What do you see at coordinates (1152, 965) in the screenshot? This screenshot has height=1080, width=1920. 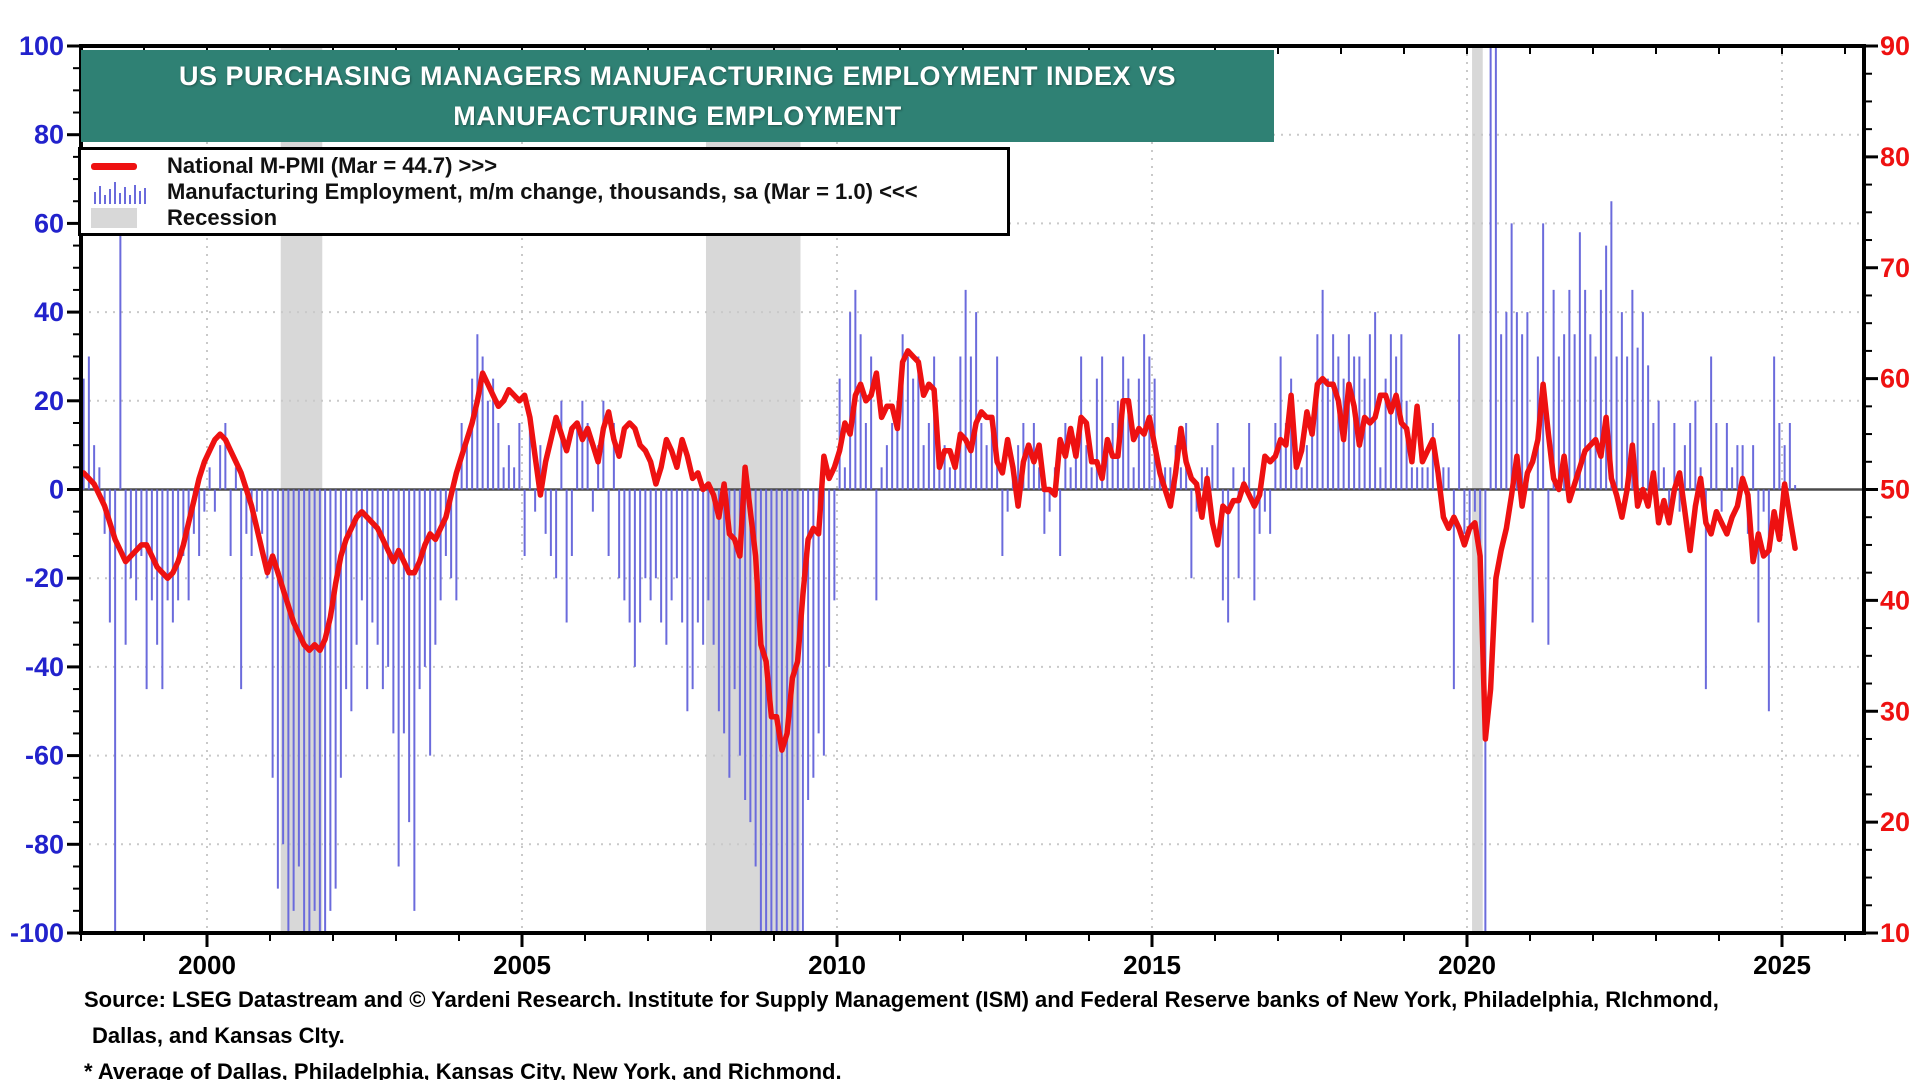 I see `svg-text: 2015` at bounding box center [1152, 965].